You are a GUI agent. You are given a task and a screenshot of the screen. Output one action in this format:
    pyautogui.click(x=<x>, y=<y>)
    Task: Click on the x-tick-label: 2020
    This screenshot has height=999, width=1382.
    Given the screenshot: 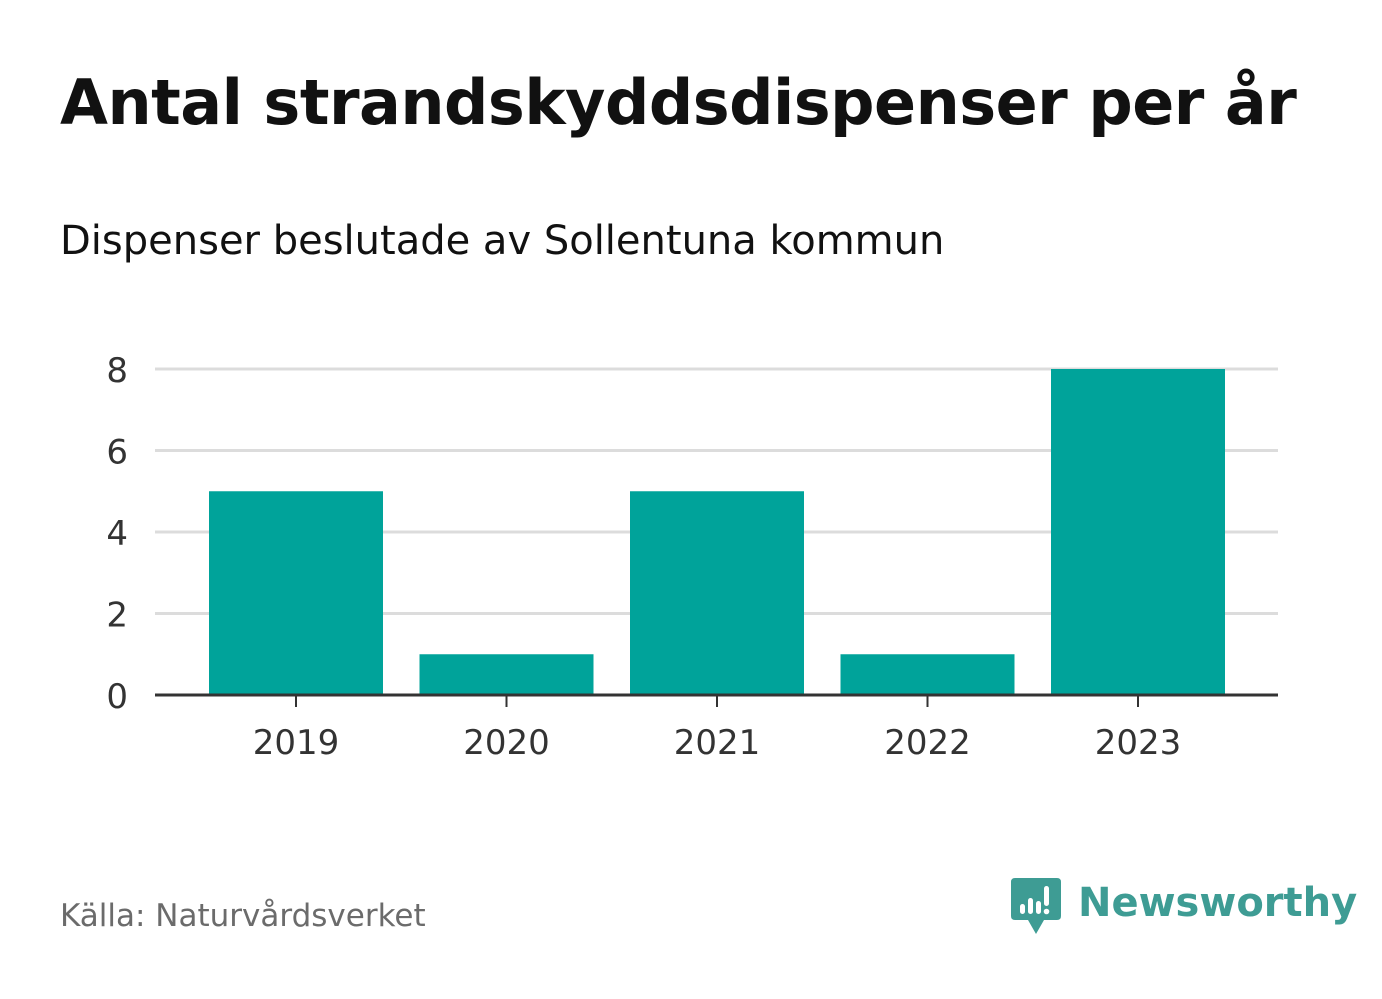 What is the action you would take?
    pyautogui.click(x=506, y=743)
    